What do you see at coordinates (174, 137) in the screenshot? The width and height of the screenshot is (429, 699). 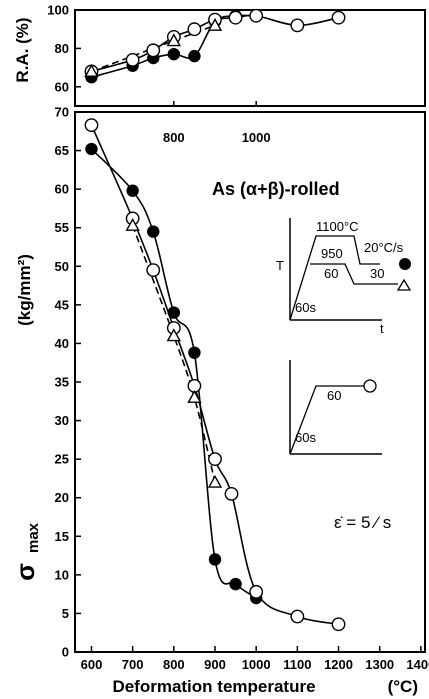 I see `inner-x-tick-label: 800` at bounding box center [174, 137].